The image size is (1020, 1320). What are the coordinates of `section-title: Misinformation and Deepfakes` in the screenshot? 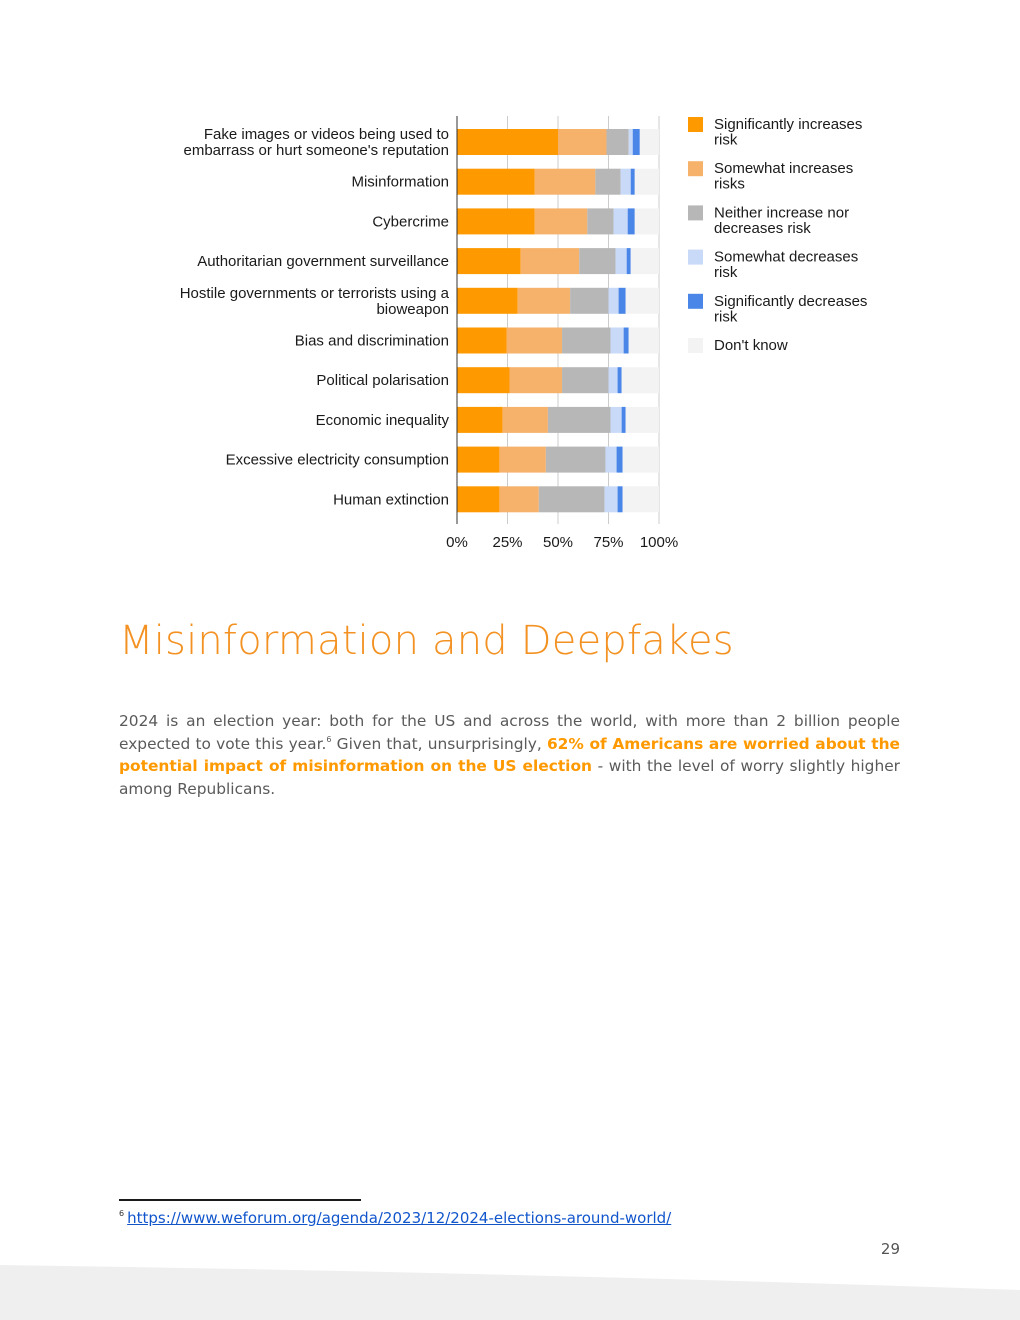 It's located at (426, 641).